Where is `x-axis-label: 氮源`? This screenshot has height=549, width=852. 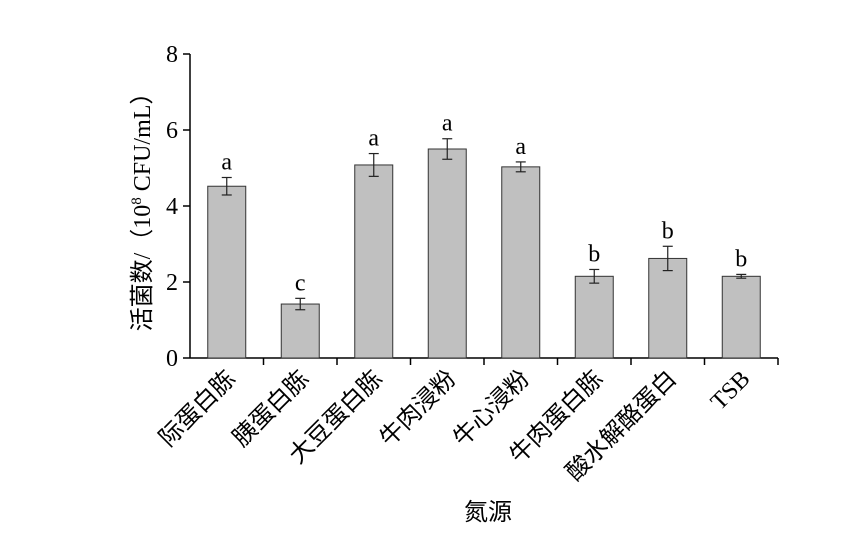
x-axis-label: 氮源 is located at coordinates (488, 512).